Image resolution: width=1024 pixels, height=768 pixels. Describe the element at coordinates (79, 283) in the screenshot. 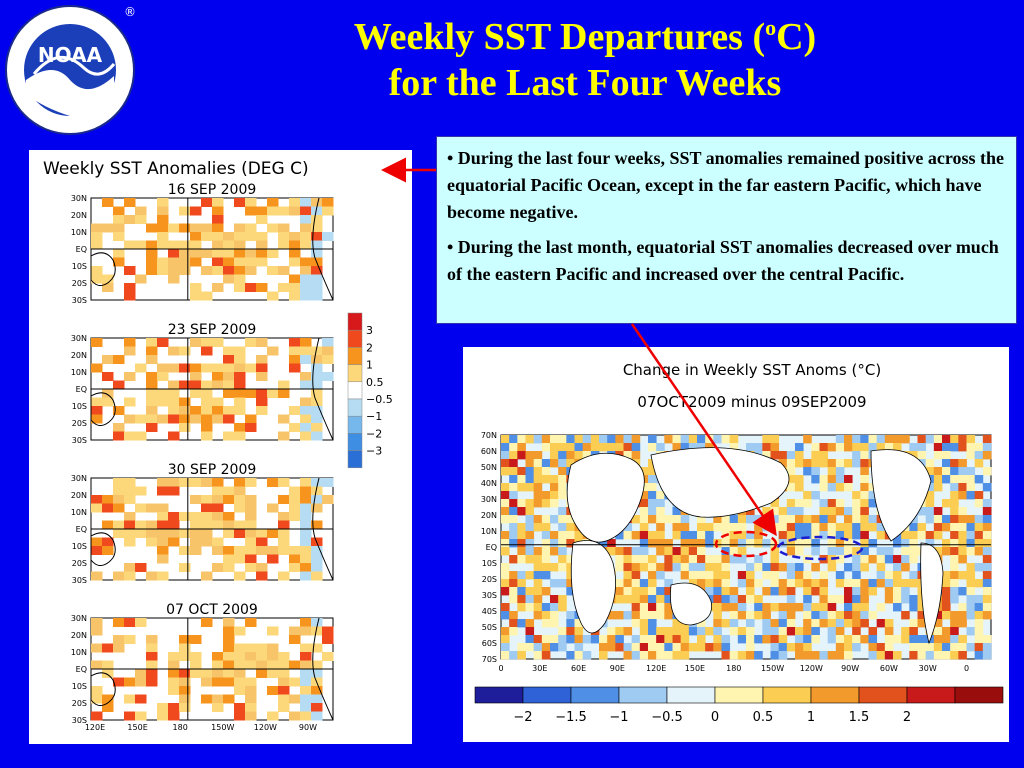

I see `lat-label: 20S` at that location.